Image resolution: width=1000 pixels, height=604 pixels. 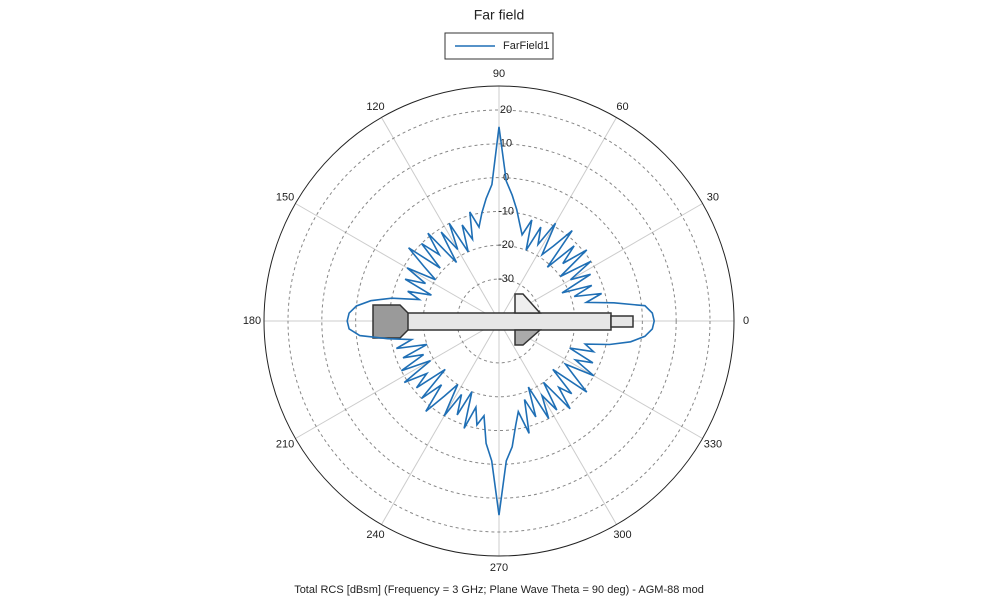 What do you see at coordinates (622, 535) in the screenshot?
I see `angle-tick-label: 300` at bounding box center [622, 535].